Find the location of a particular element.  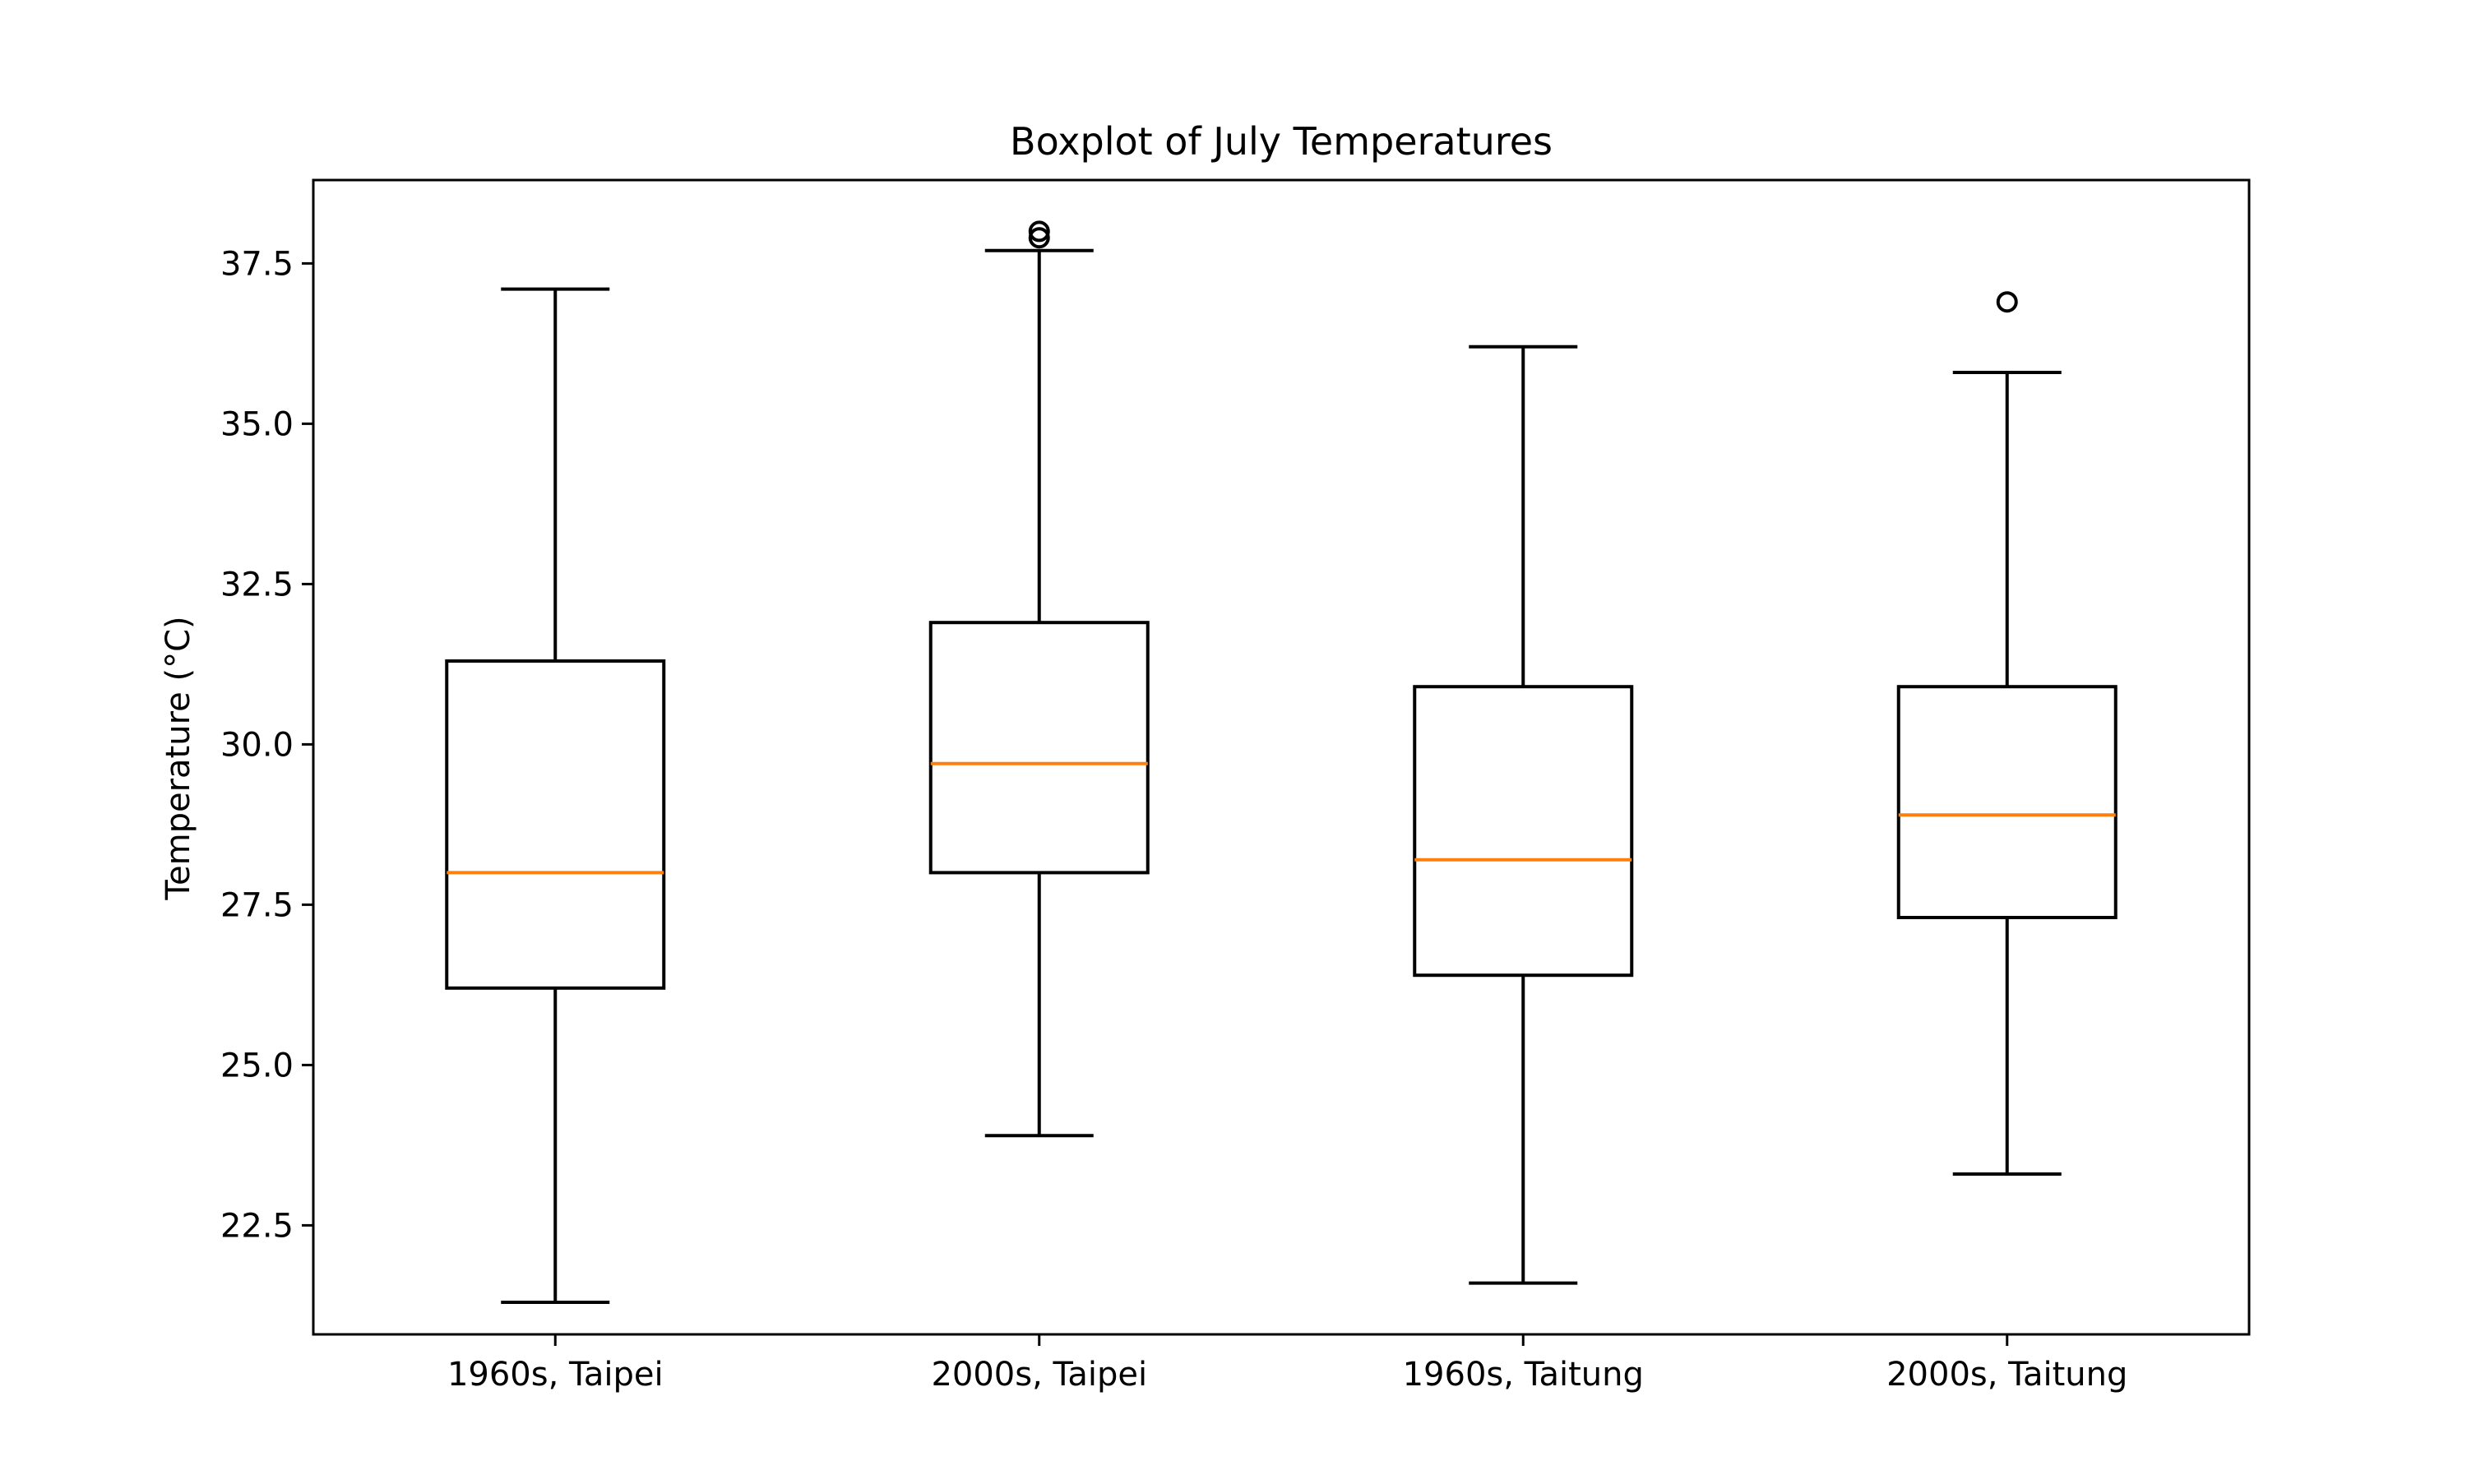

y-tick-label: 27.5 is located at coordinates (257, 905).